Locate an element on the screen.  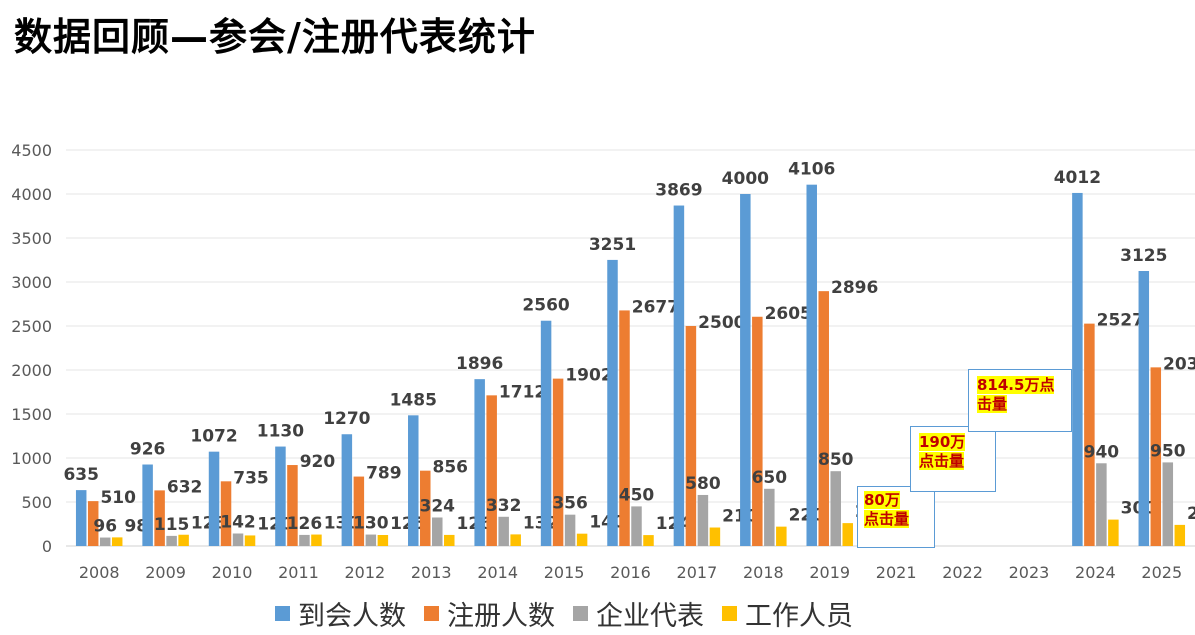
legend-item-staff: 工作人员 is located at coordinates (787, 613).